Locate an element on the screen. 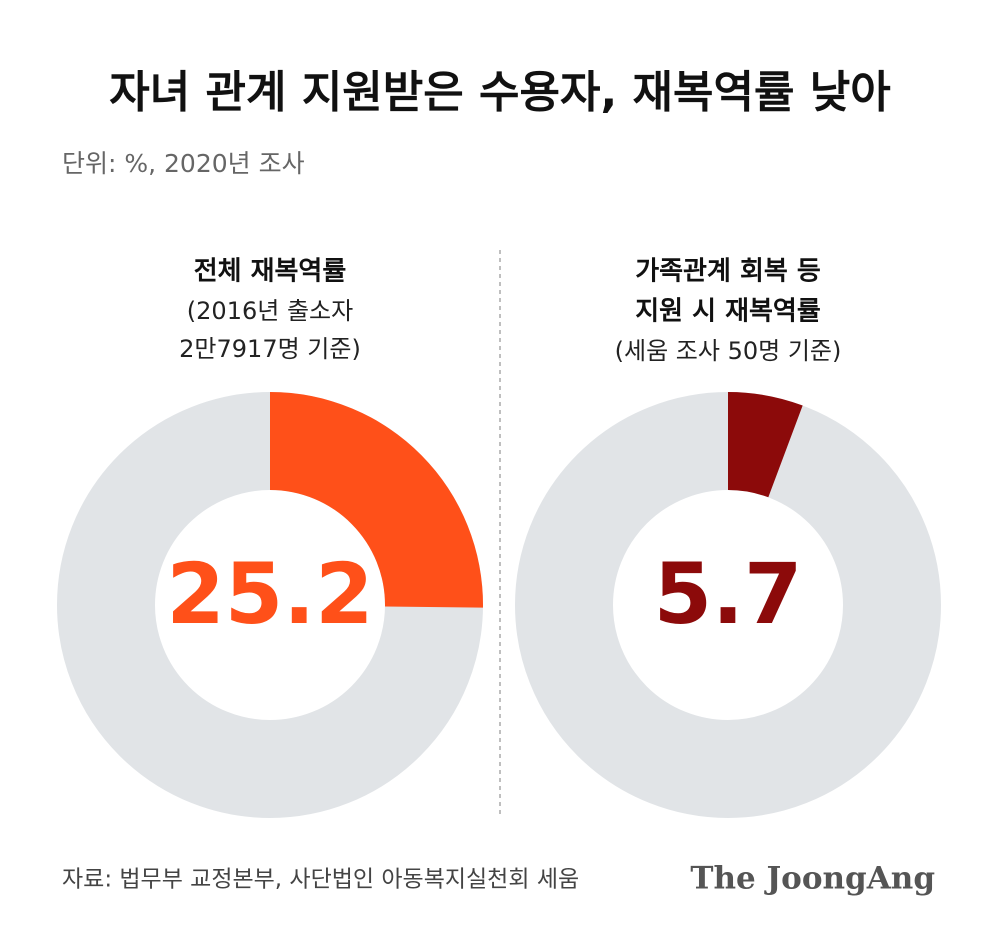  value-label: 5.7 is located at coordinates (728, 594).